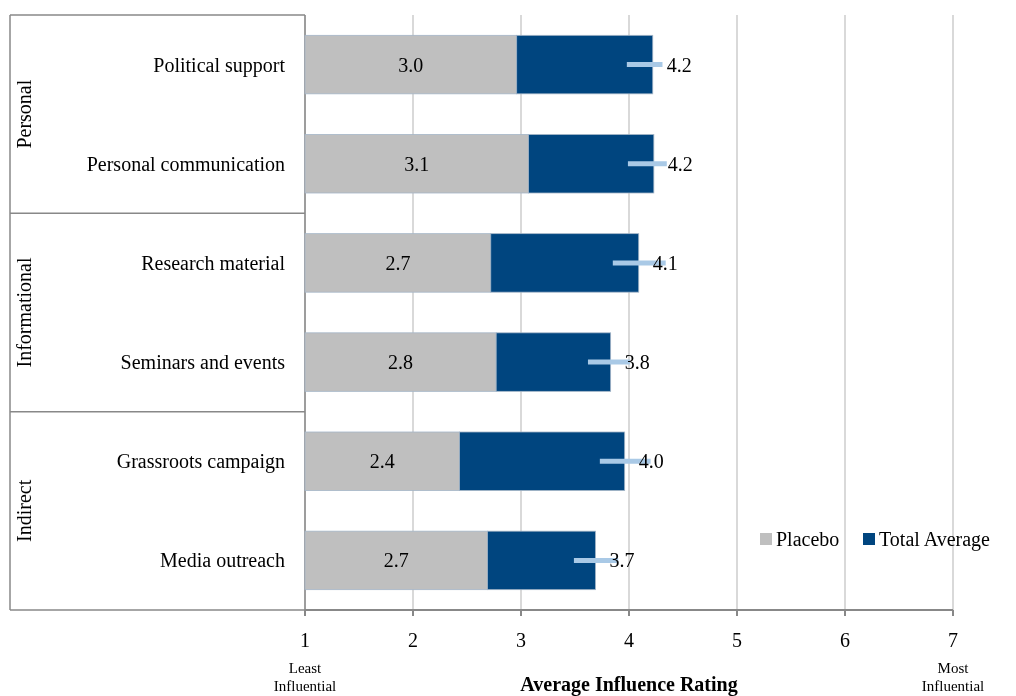 This screenshot has width=1016, height=696. Describe the element at coordinates (637, 362) in the screenshot. I see `total-label: 3.8` at that location.